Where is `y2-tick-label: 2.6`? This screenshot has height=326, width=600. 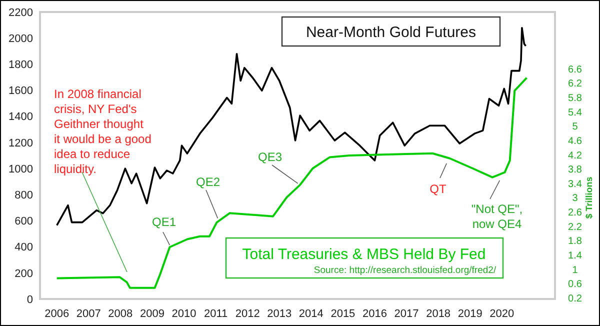
y2-tick-label: 2.6 is located at coordinates (575, 213).